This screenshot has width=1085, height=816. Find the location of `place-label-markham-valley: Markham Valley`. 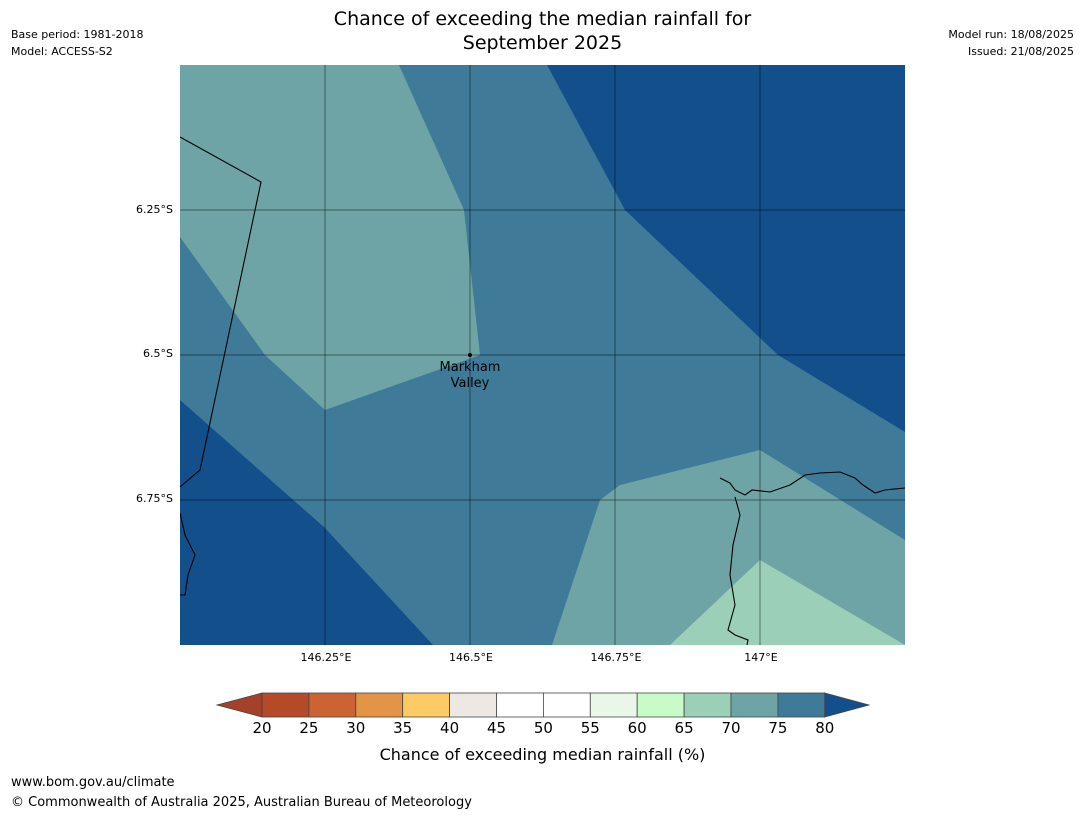

place-label-markham-valley: Markham Valley is located at coordinates (470, 375).